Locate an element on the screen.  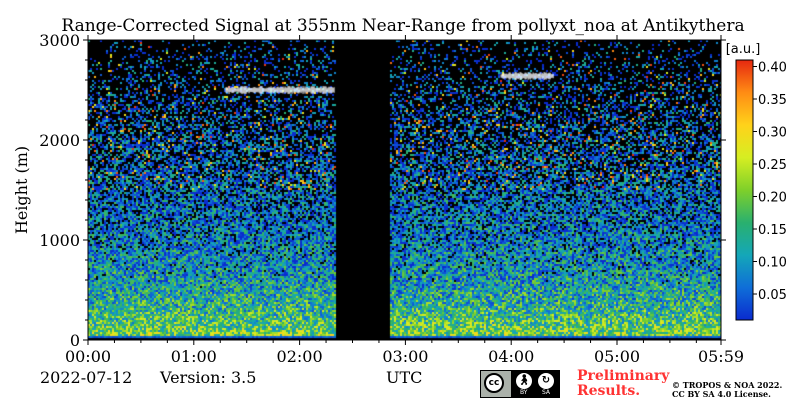
cc-attribution-panel: 🚶︎ ↻ BY SA is located at coordinates (535, 384).